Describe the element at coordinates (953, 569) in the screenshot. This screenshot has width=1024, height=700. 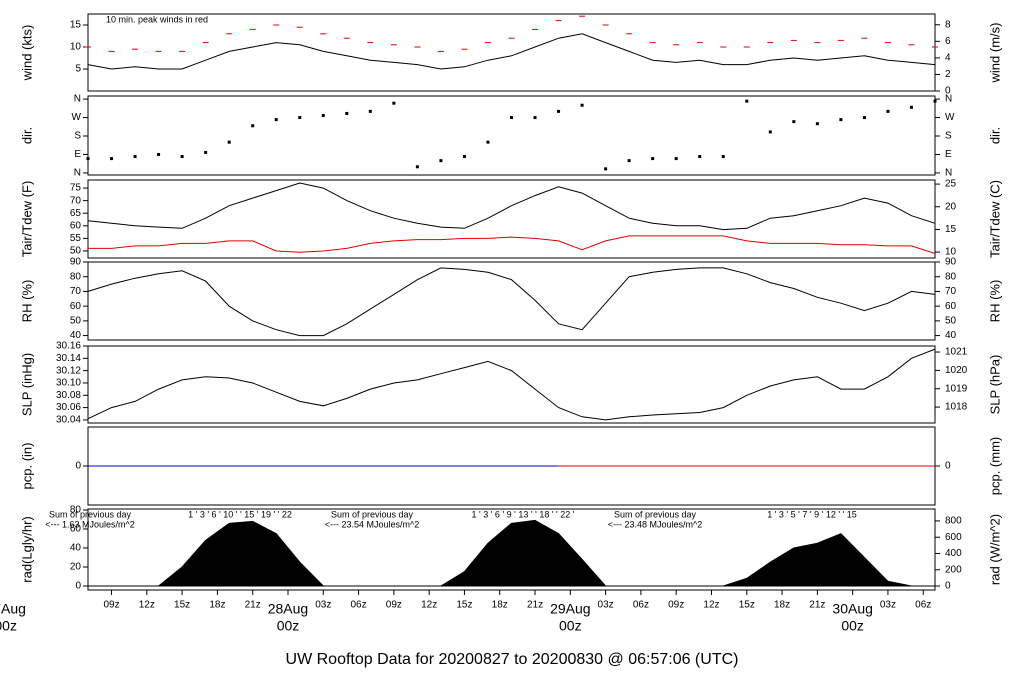
I see `y2-tick-label: 200` at that location.